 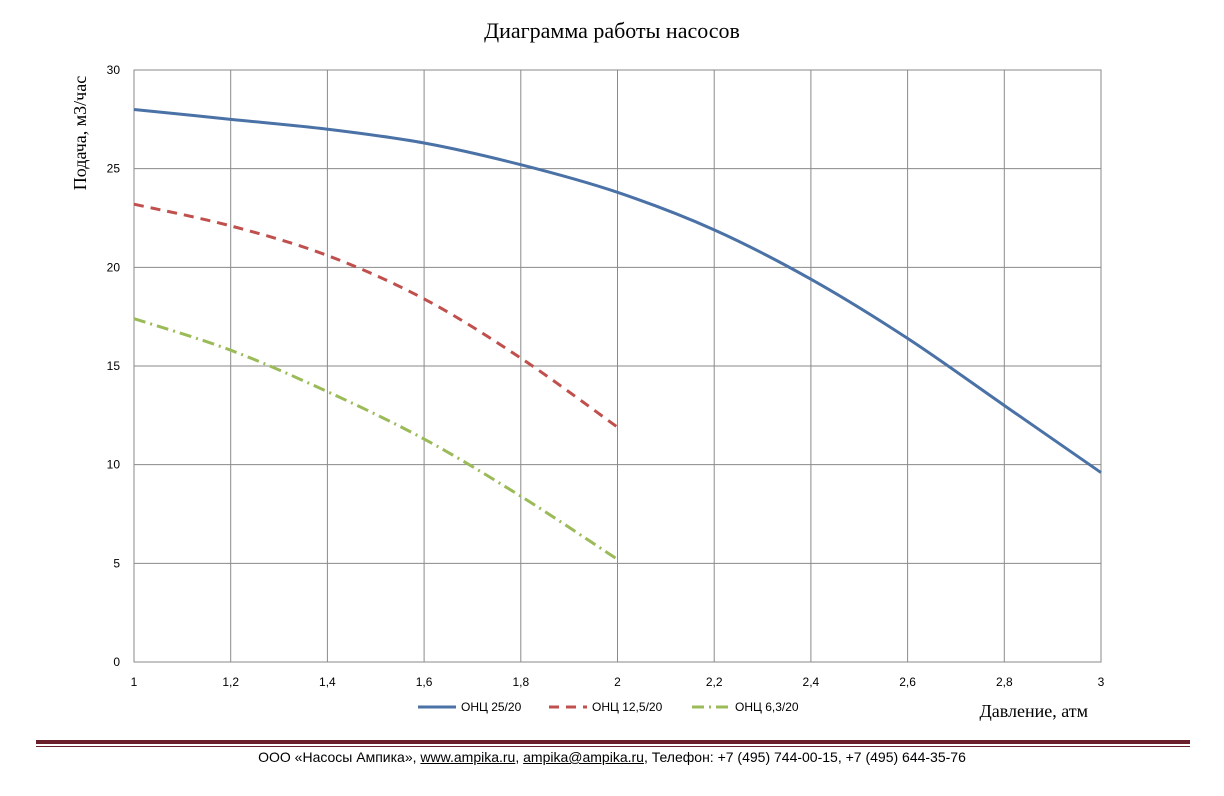 I want to click on y-tick-label: 15, so click(x=114, y=366).